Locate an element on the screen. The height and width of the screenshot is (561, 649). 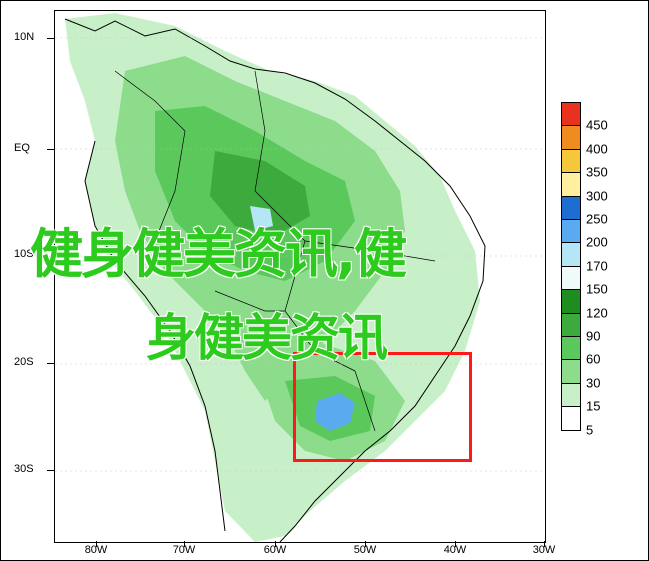
legend-label: 90 is located at coordinates (593, 336).